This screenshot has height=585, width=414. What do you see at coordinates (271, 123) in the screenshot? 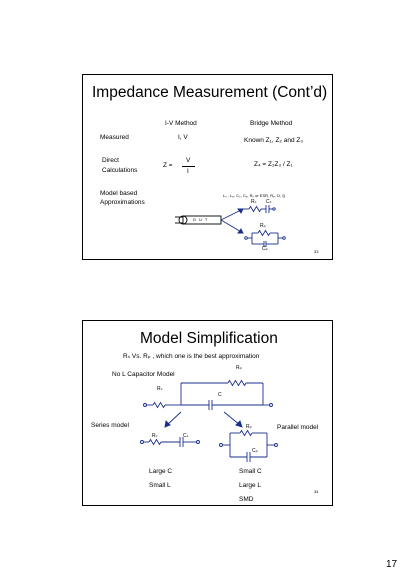
I see `column-header-bridge: Bridge Method` at bounding box center [271, 123].